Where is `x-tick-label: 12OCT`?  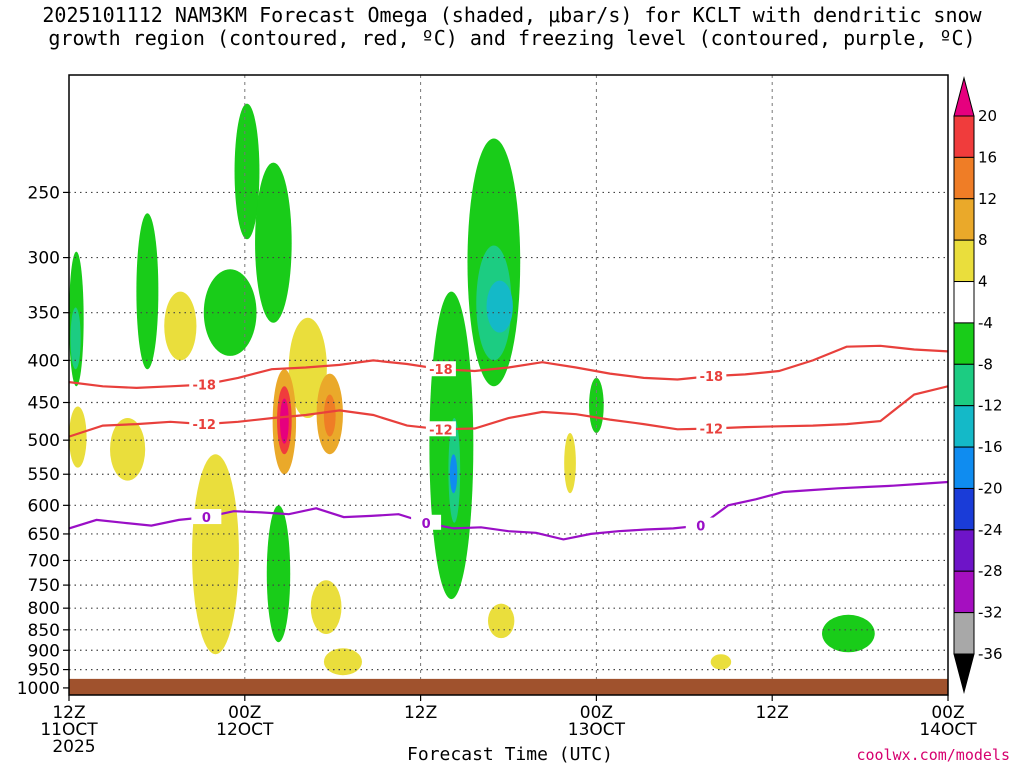
x-tick-label: 12OCT is located at coordinates (245, 730).